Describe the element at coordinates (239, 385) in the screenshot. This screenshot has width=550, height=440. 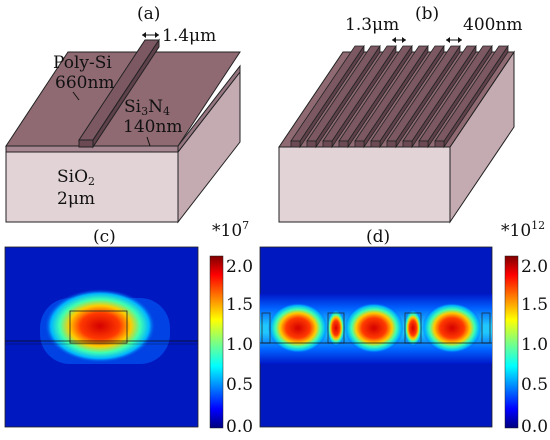
I see `tick-c-0-5: 0.5` at that location.